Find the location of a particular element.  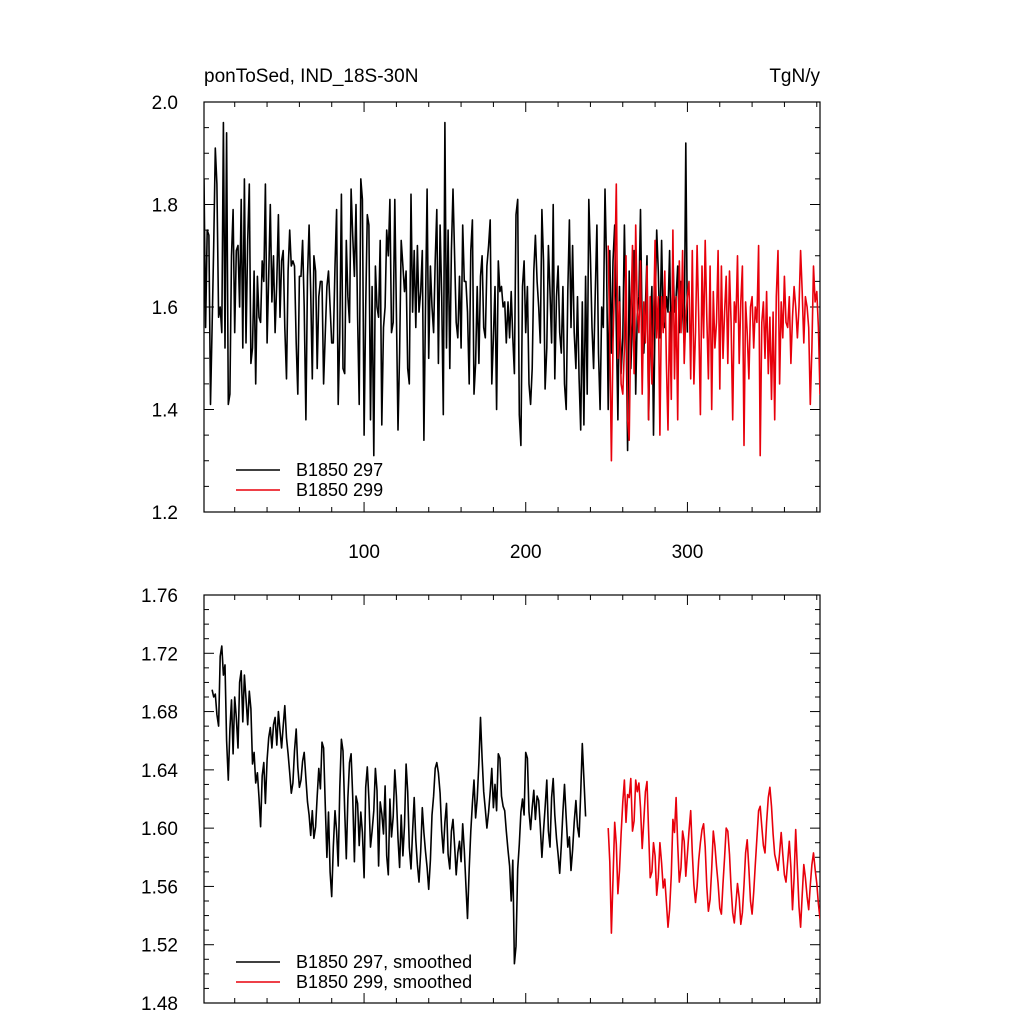

chart2-ytick-label: 1.48 is located at coordinates (159, 1004).